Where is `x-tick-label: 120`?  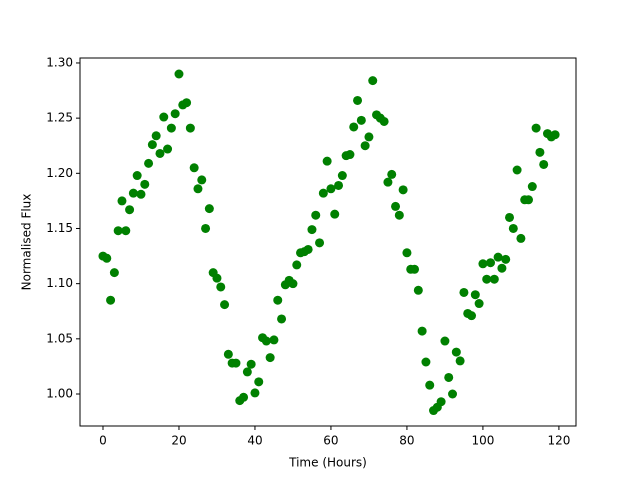 x-tick-label: 120 is located at coordinates (558, 441).